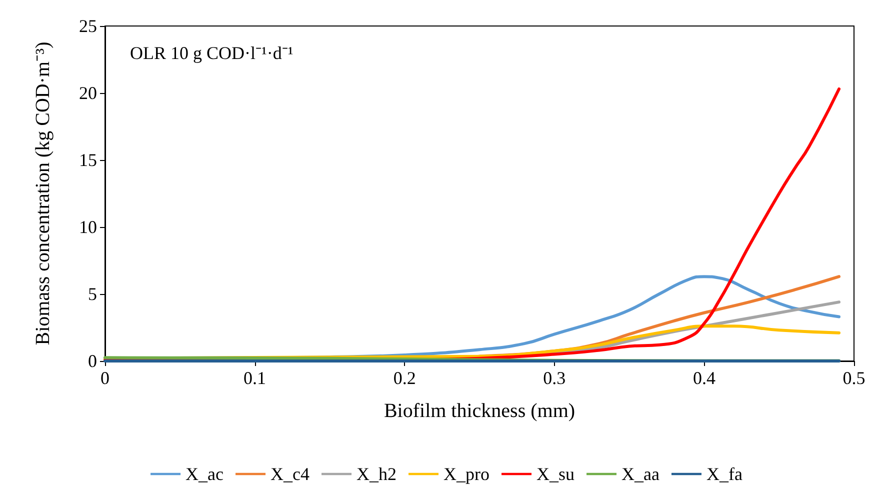 The image size is (893, 502). Describe the element at coordinates (724, 474) in the screenshot. I see `legend-label: X_fa` at that location.